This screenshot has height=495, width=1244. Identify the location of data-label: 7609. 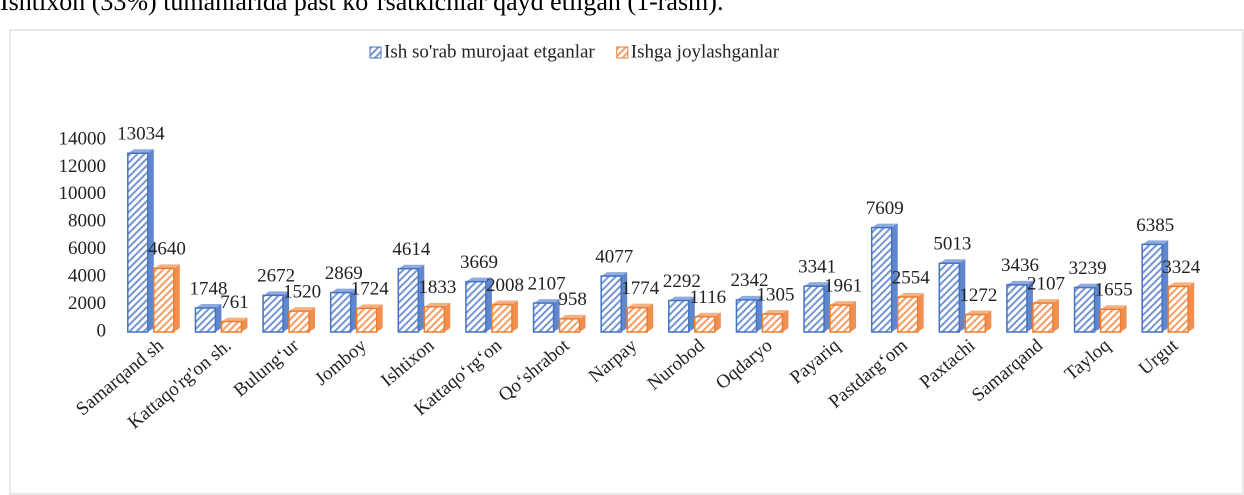
(885, 208).